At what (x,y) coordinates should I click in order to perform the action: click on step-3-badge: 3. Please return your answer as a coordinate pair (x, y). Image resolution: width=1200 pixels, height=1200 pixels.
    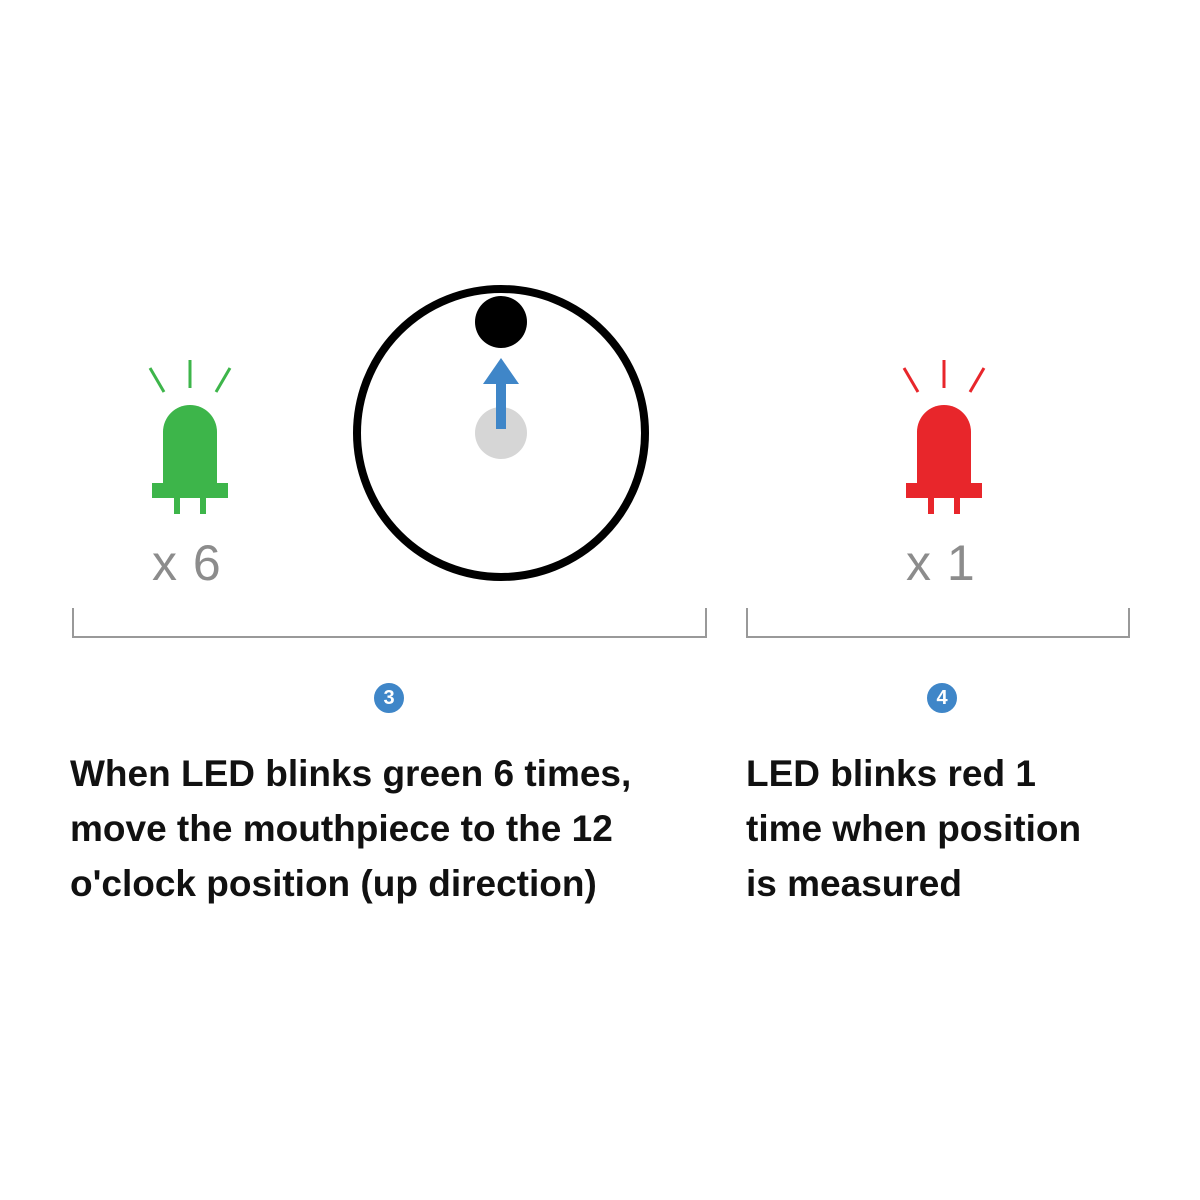
    Looking at the image, I should click on (389, 698).